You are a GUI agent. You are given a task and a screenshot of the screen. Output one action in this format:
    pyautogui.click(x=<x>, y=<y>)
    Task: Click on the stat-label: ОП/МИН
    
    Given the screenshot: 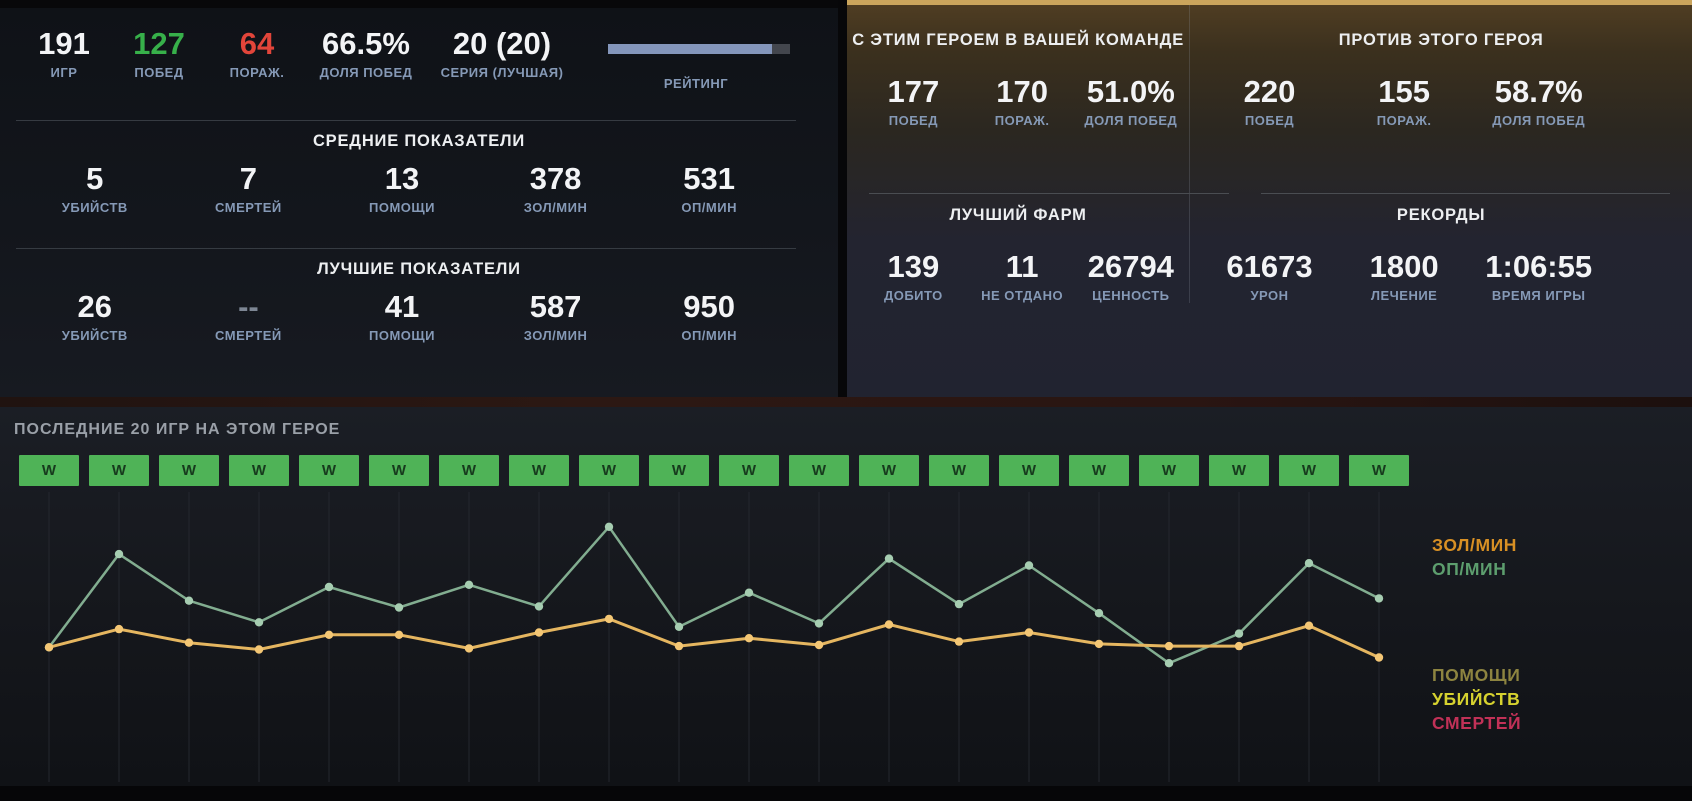 What is the action you would take?
    pyautogui.click(x=709, y=207)
    